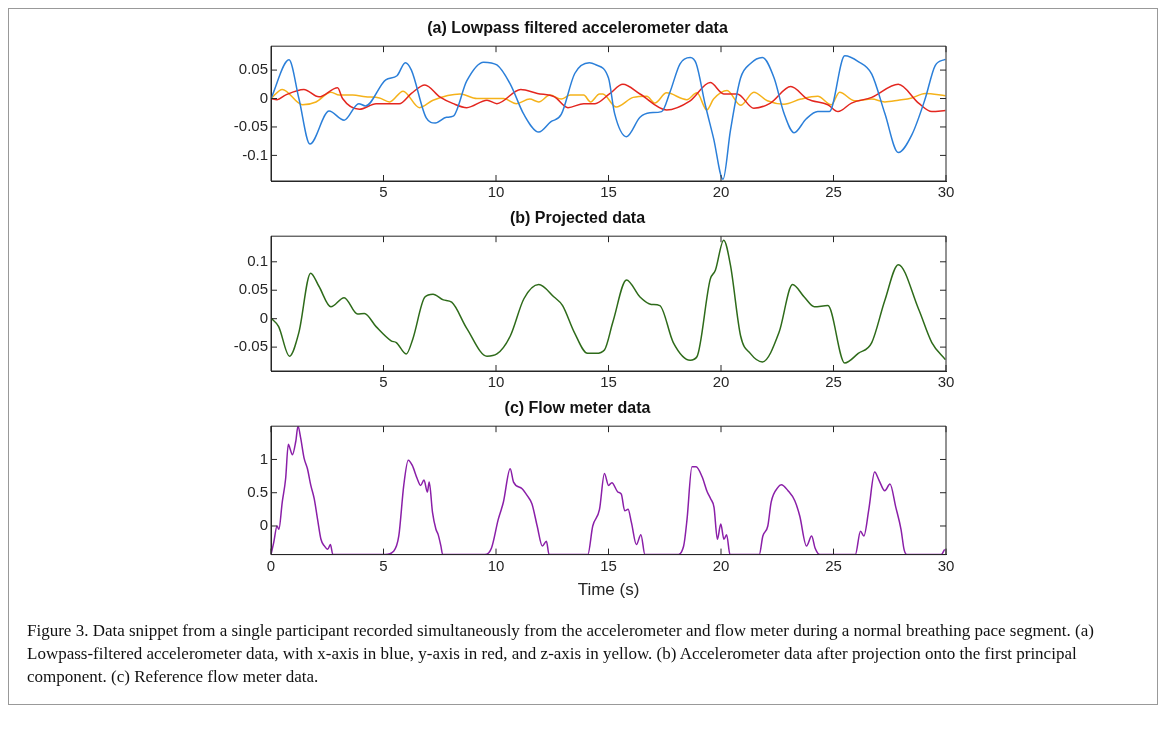 The width and height of the screenshot is (1168, 733). Describe the element at coordinates (577, 408) in the screenshot. I see `chart-title: (c) Flow meter data` at that location.